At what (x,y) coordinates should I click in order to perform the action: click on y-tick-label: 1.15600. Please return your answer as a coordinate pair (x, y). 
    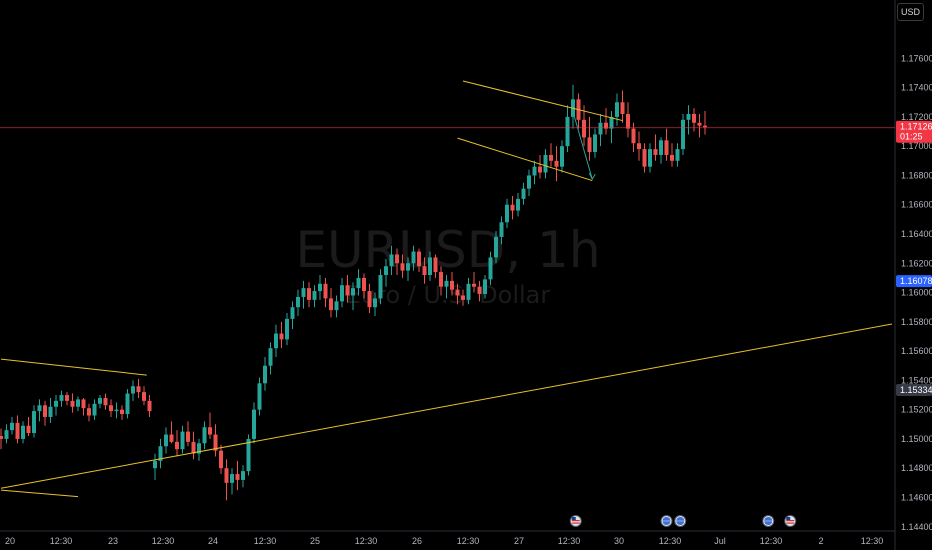
    Looking at the image, I should click on (916, 351).